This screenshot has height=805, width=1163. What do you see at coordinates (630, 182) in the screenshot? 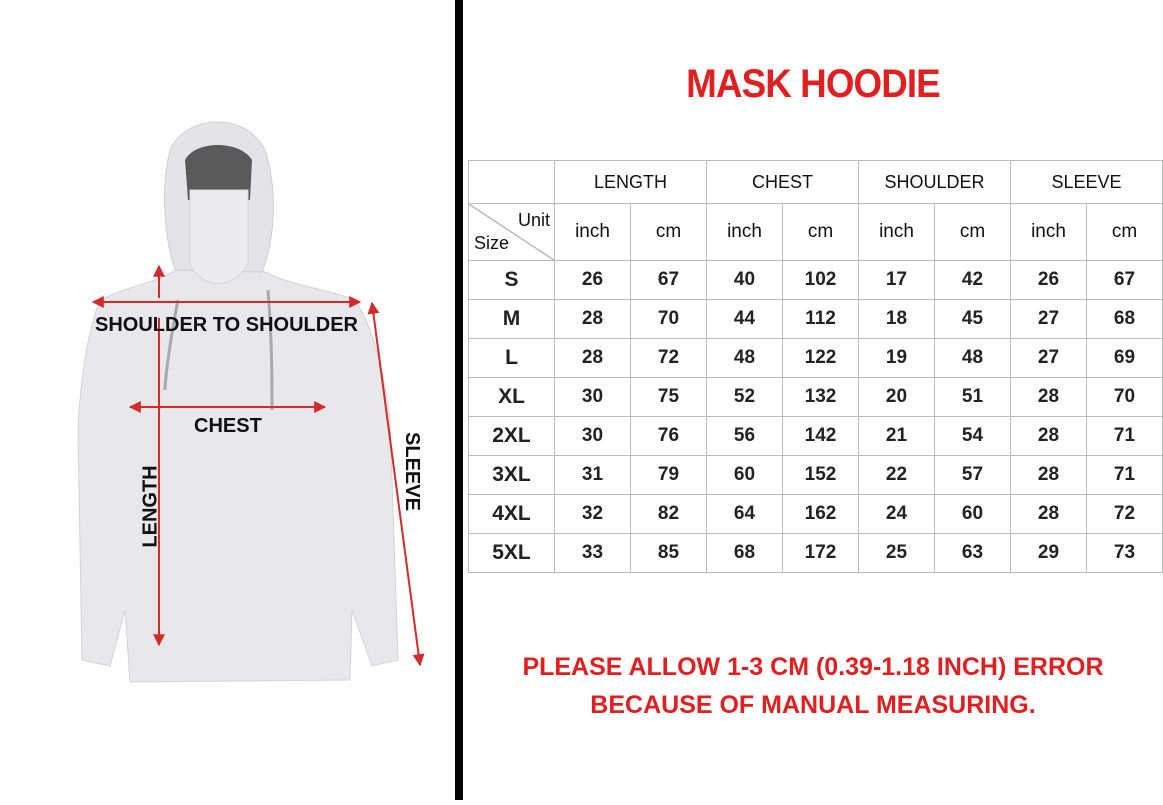
I see `group-length: LENGTH` at bounding box center [630, 182].